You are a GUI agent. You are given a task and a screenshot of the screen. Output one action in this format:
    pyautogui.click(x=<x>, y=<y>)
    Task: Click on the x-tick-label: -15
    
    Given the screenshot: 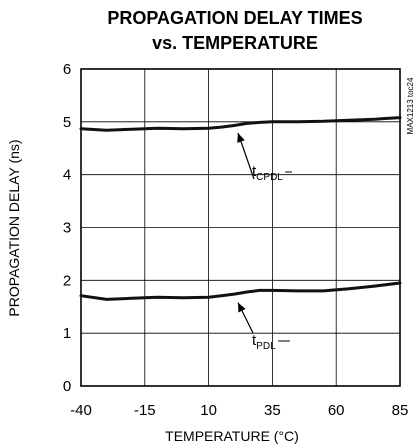 What is the action you would take?
    pyautogui.click(x=145, y=410)
    